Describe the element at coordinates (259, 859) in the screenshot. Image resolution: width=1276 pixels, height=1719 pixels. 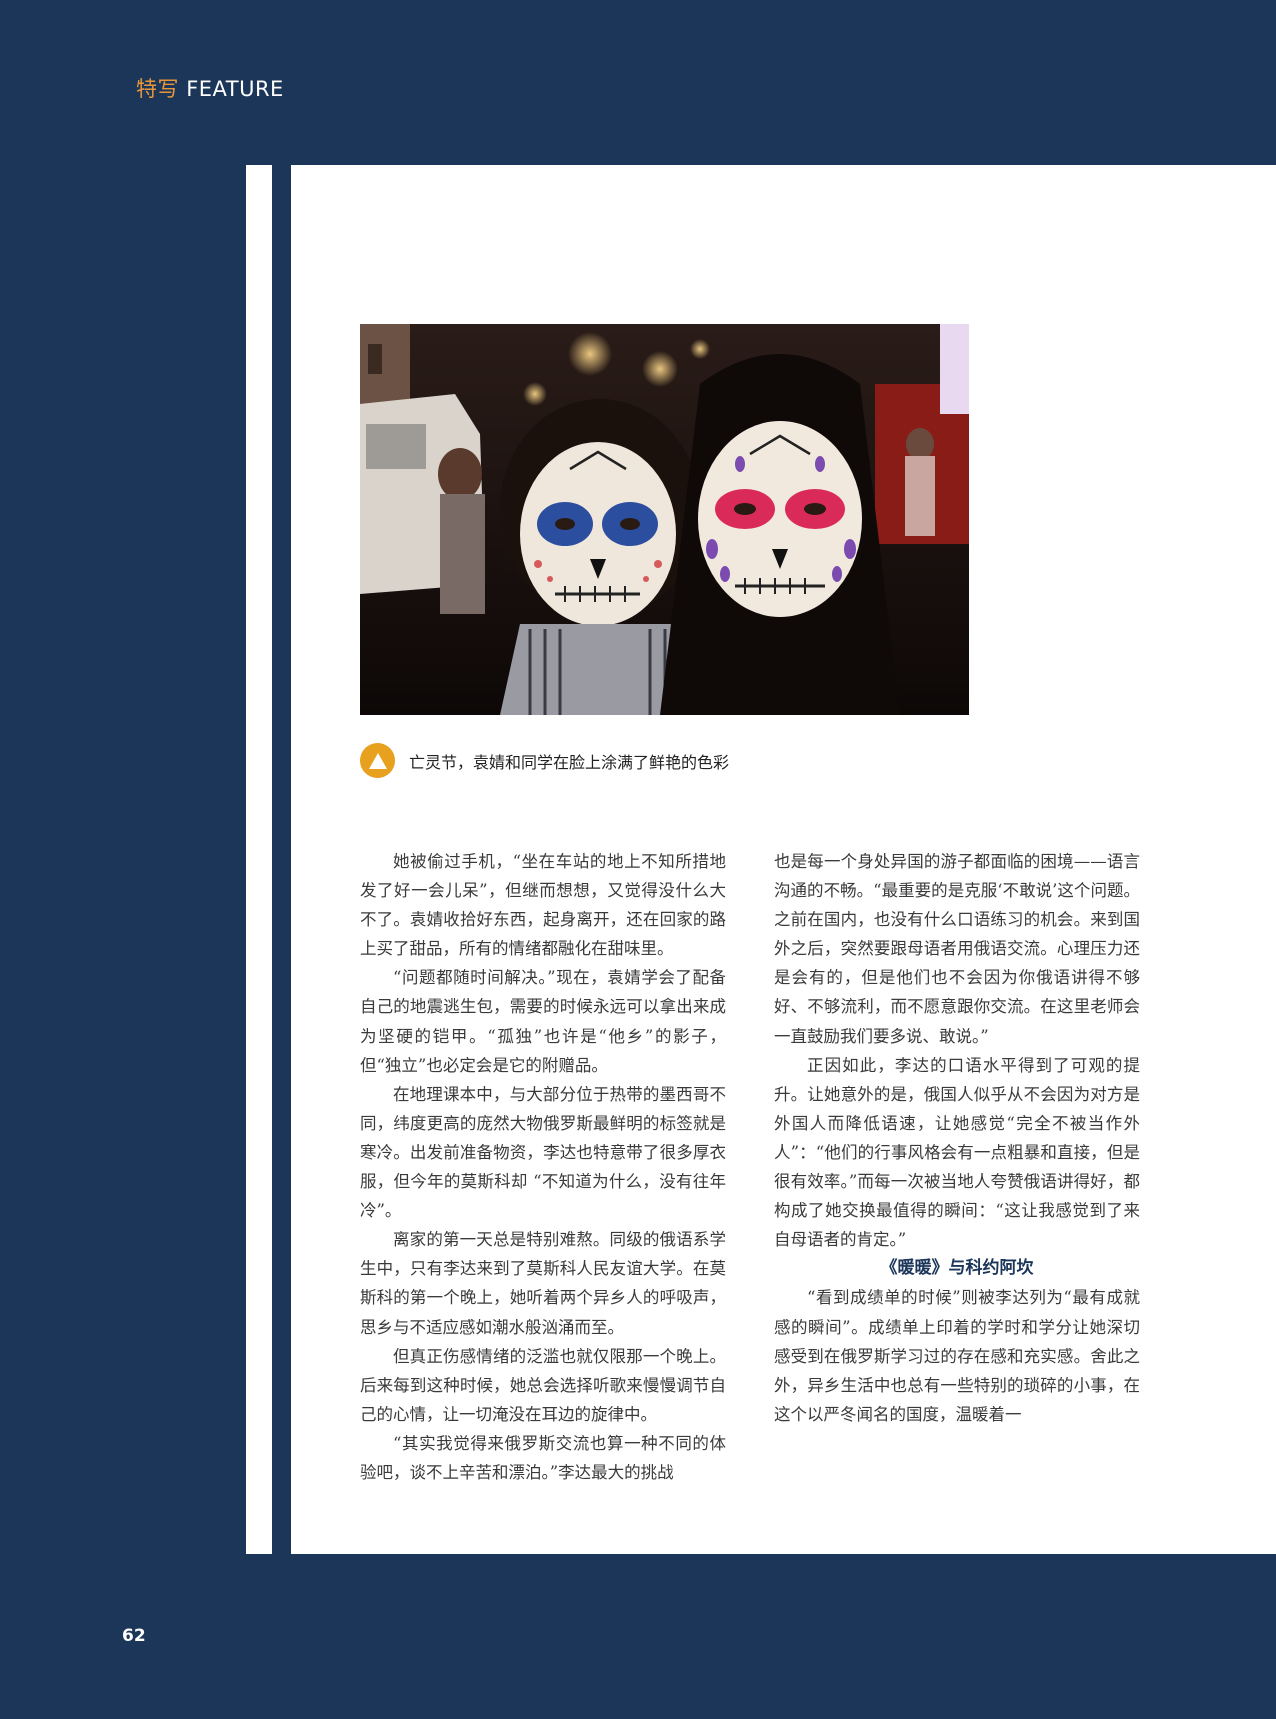
I see `decorative-strip` at that location.